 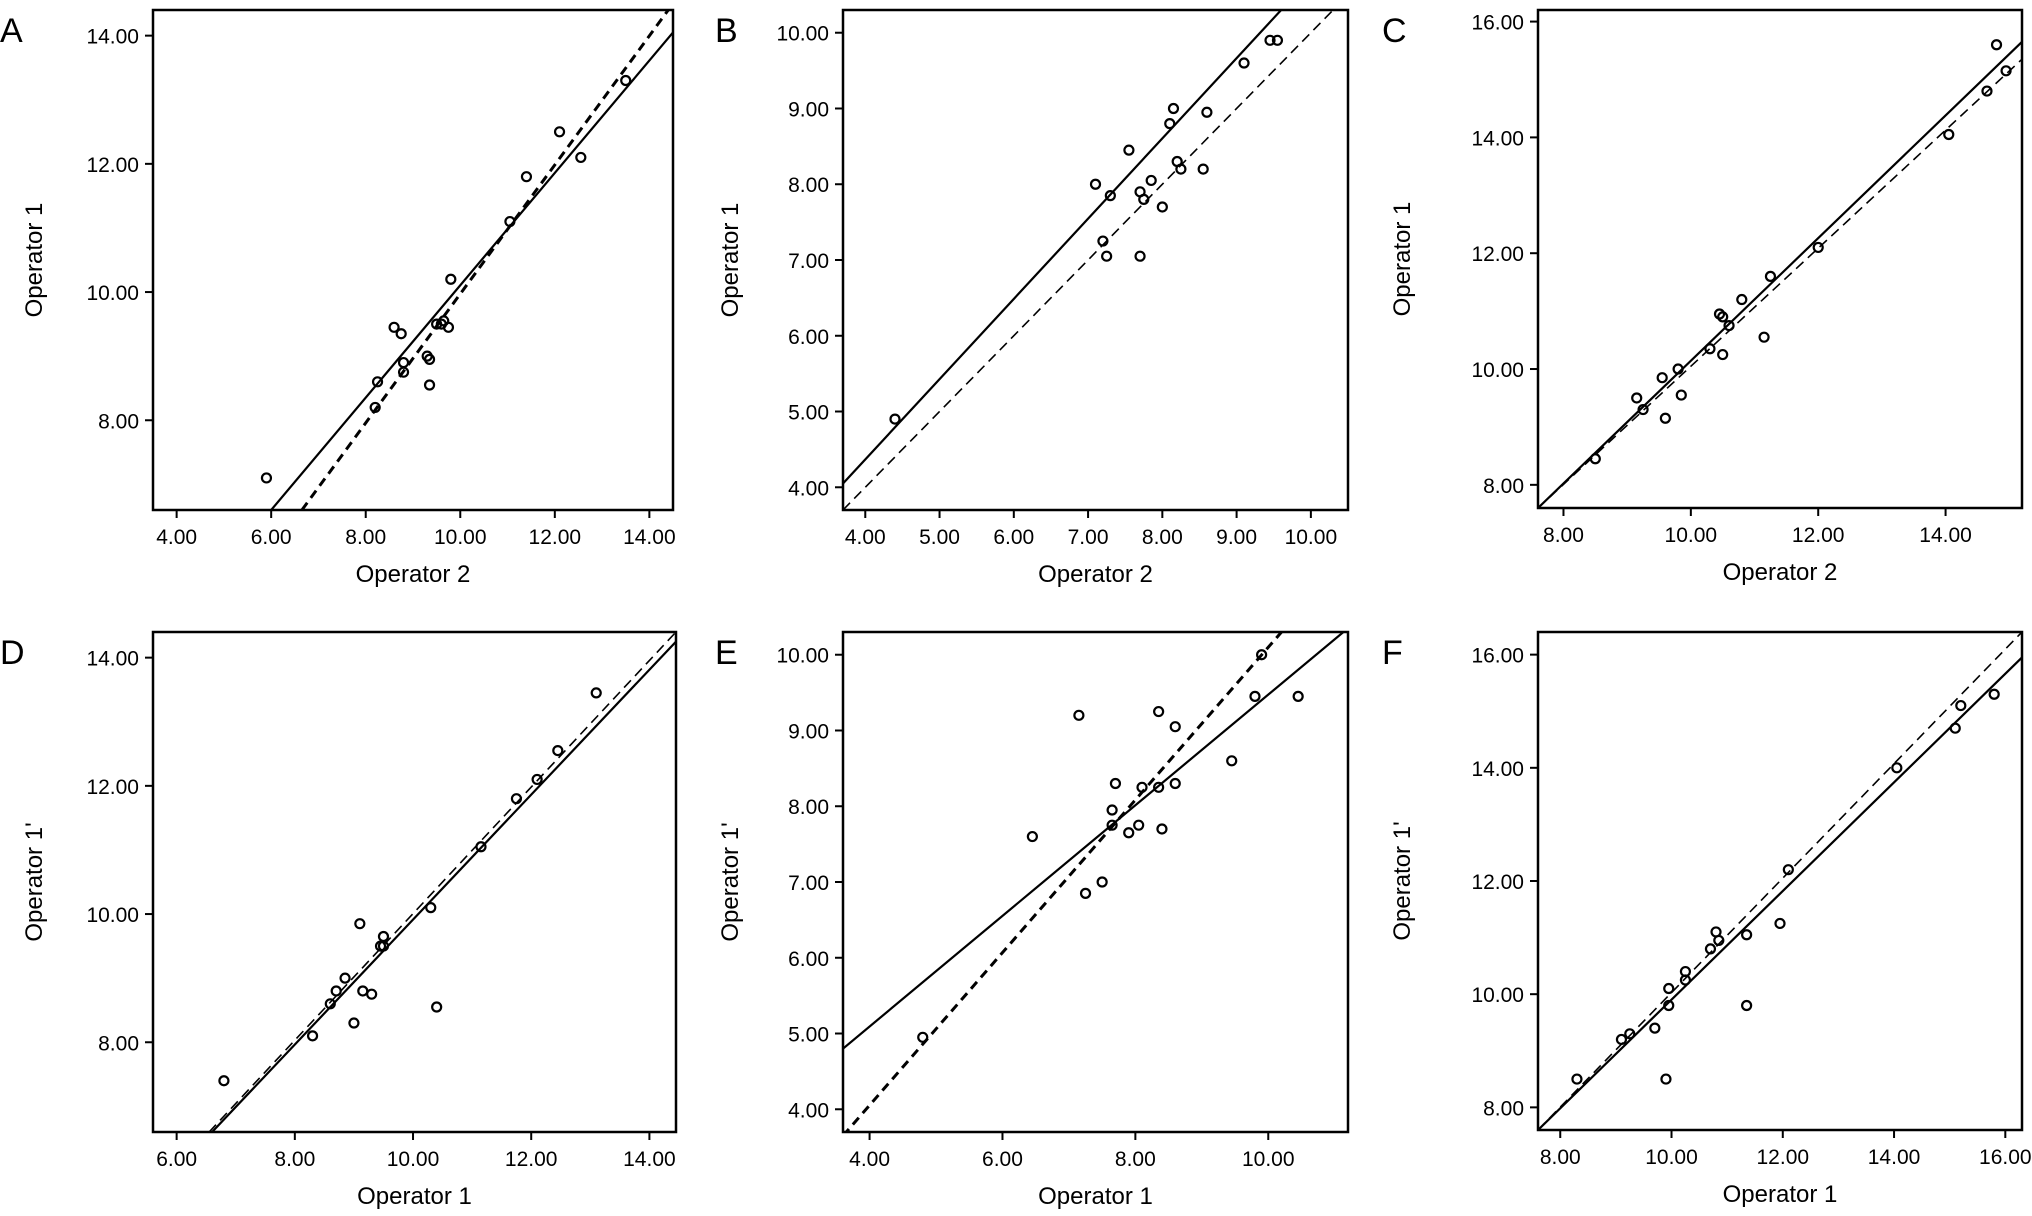 What do you see at coordinates (531, 1159) in the screenshot?
I see `x-tick-label: 12.00` at bounding box center [531, 1159].